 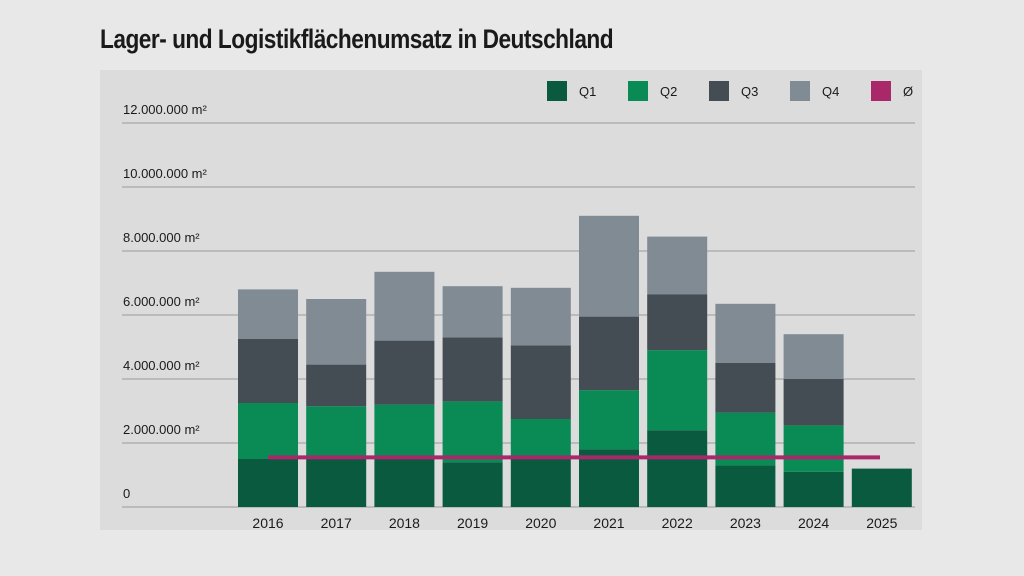 What do you see at coordinates (677, 522) in the screenshot?
I see `x-tick-label: 2022` at bounding box center [677, 522].